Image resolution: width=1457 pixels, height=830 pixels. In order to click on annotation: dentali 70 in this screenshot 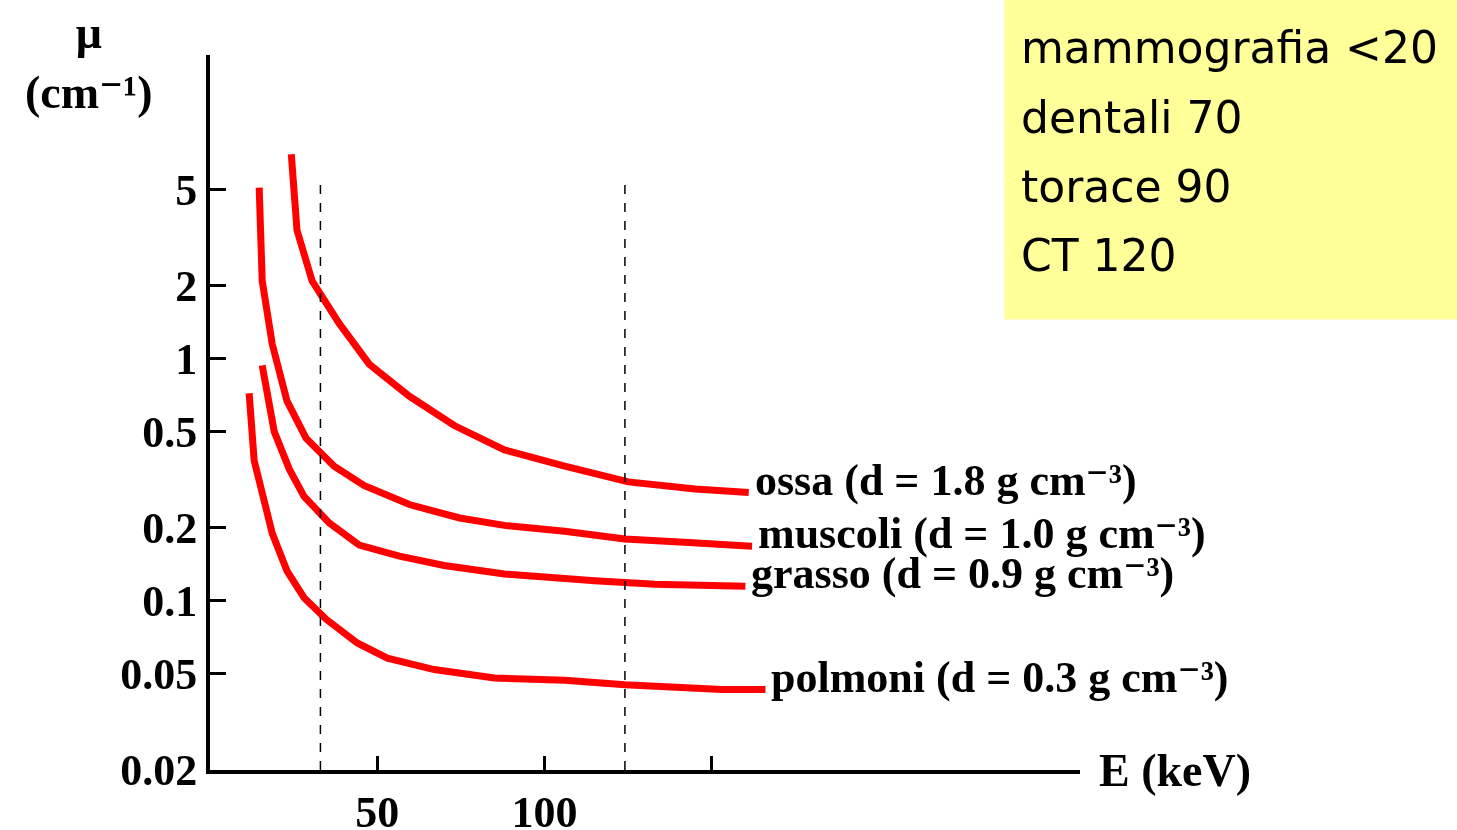, I will do `click(1132, 117)`.